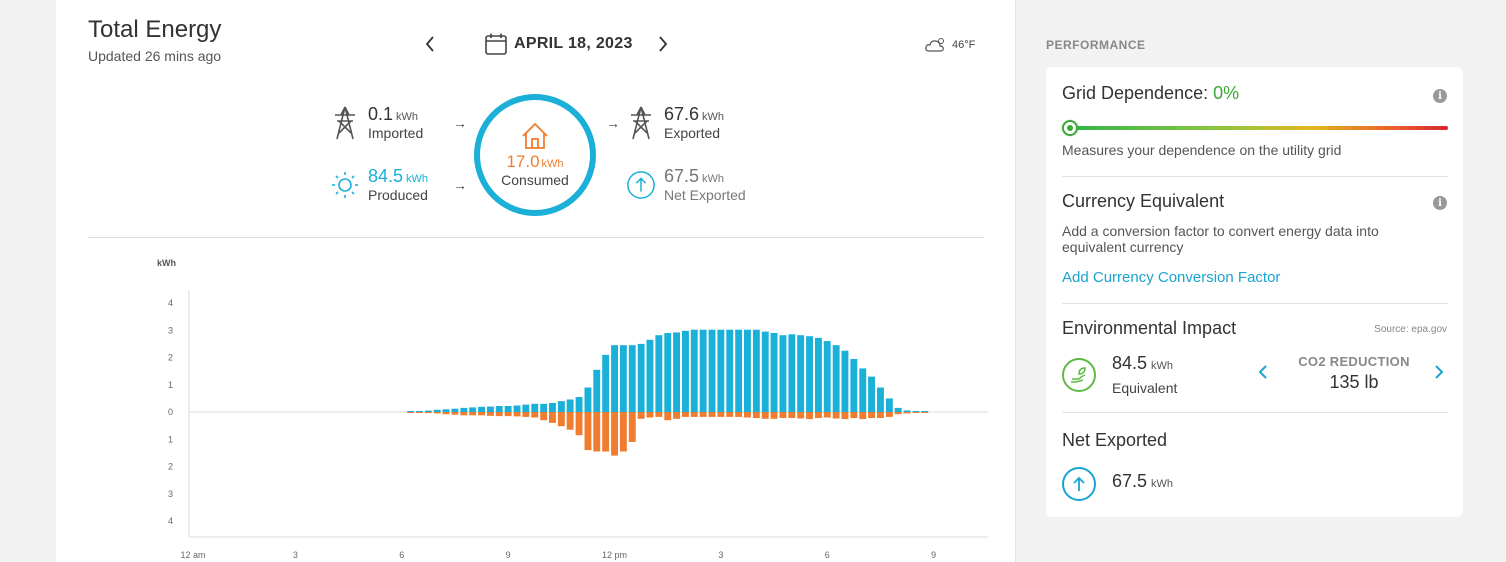 This screenshot has height=562, width=1506. I want to click on environment-heading: Environmental Impact, so click(1149, 328).